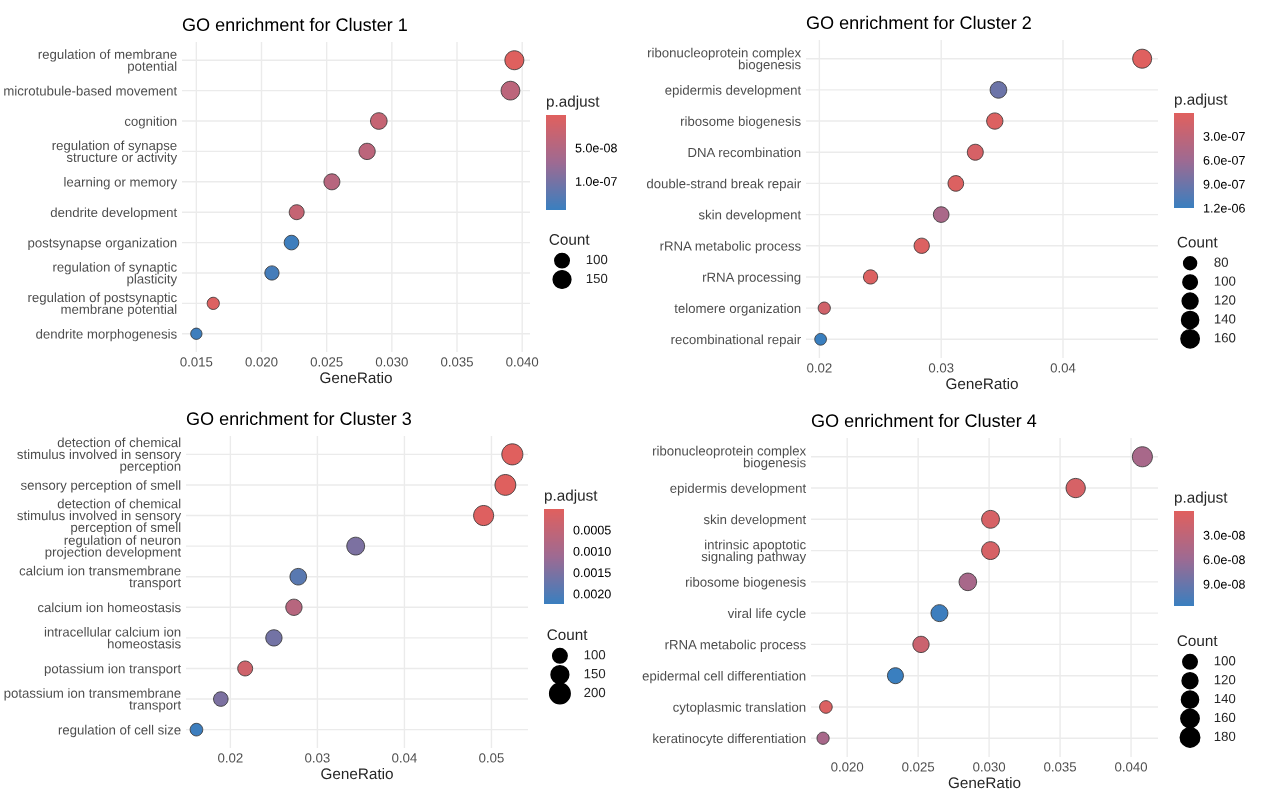 This screenshot has height=790, width=1261. What do you see at coordinates (592, 573) in the screenshot?
I see `color-bar-label: 0.0015` at bounding box center [592, 573].